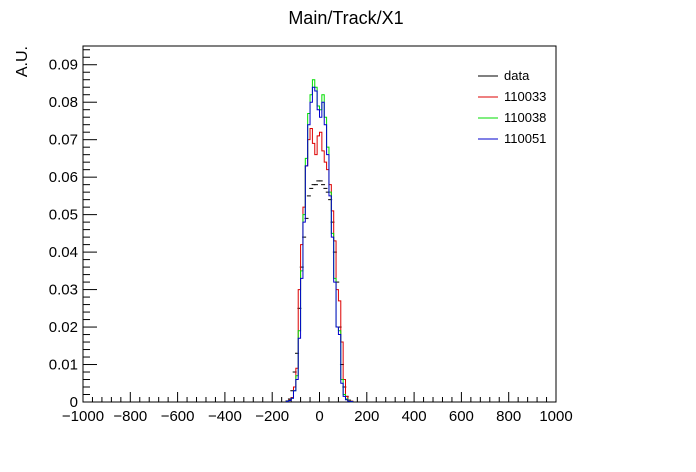 The width and height of the screenshot is (696, 472). Describe the element at coordinates (508, 416) in the screenshot. I see `x-tick-label: 800` at that location.